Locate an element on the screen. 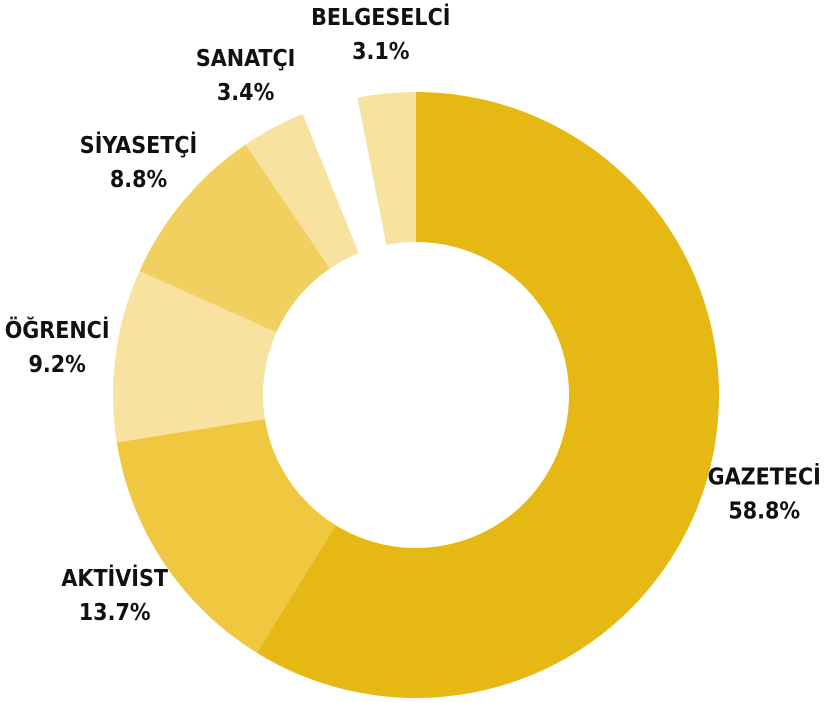 Image resolution: width=828 pixels, height=703 pixels. segment-label: SANATÇI is located at coordinates (245, 59).